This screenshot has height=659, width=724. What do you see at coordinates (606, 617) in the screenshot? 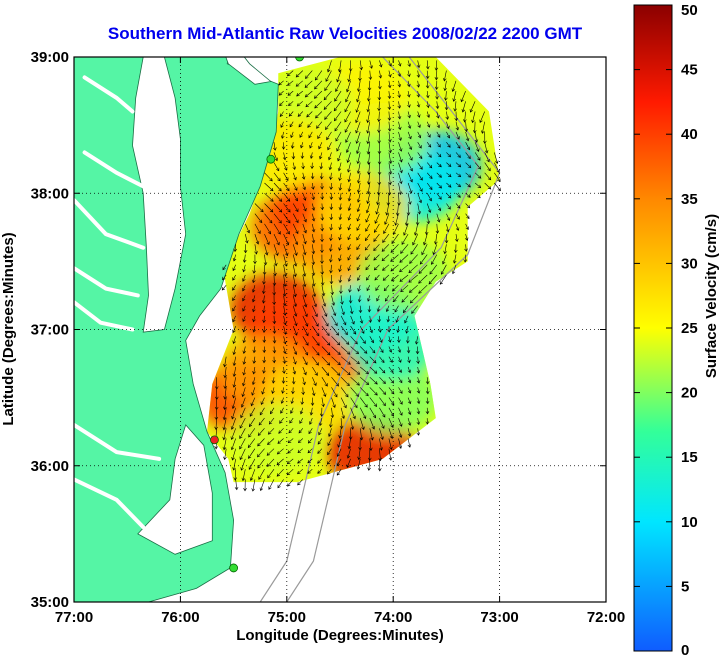
I see `x-tick-label: 72:00` at bounding box center [606, 617].